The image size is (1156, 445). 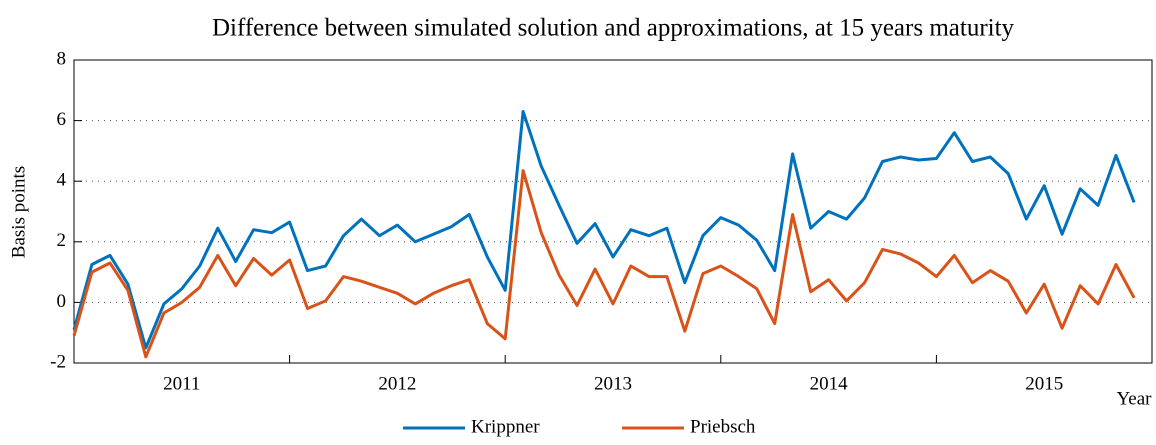 What do you see at coordinates (58, 361) in the screenshot?
I see `y-tick-label: -2` at bounding box center [58, 361].